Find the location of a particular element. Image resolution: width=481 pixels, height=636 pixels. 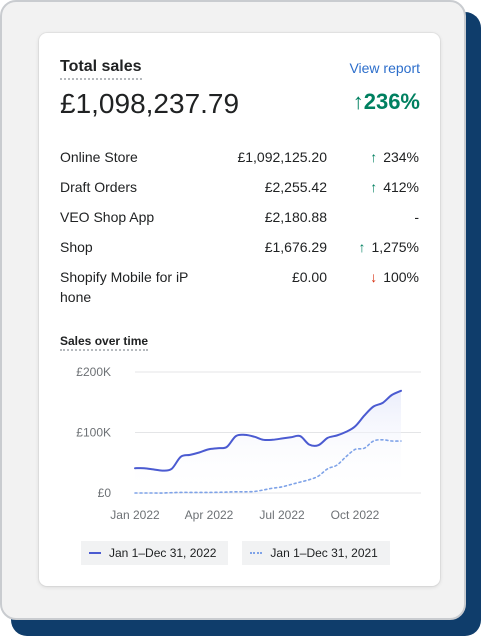

series-area-current is located at coordinates (268, 441).